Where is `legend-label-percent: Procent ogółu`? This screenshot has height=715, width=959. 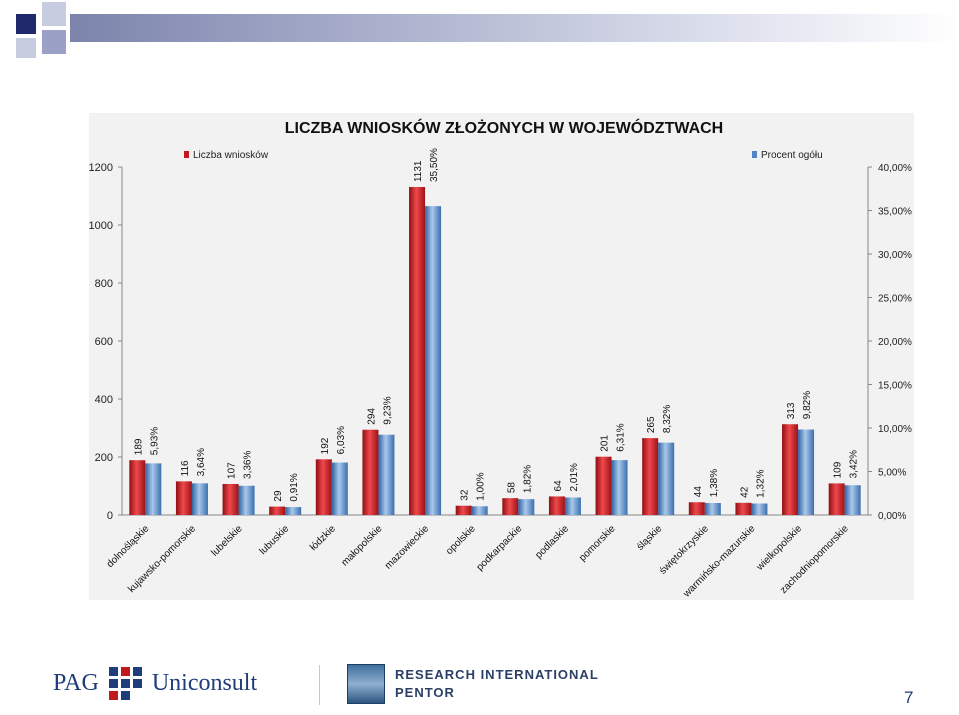 legend-label-percent: Procent ogółu is located at coordinates (792, 155).